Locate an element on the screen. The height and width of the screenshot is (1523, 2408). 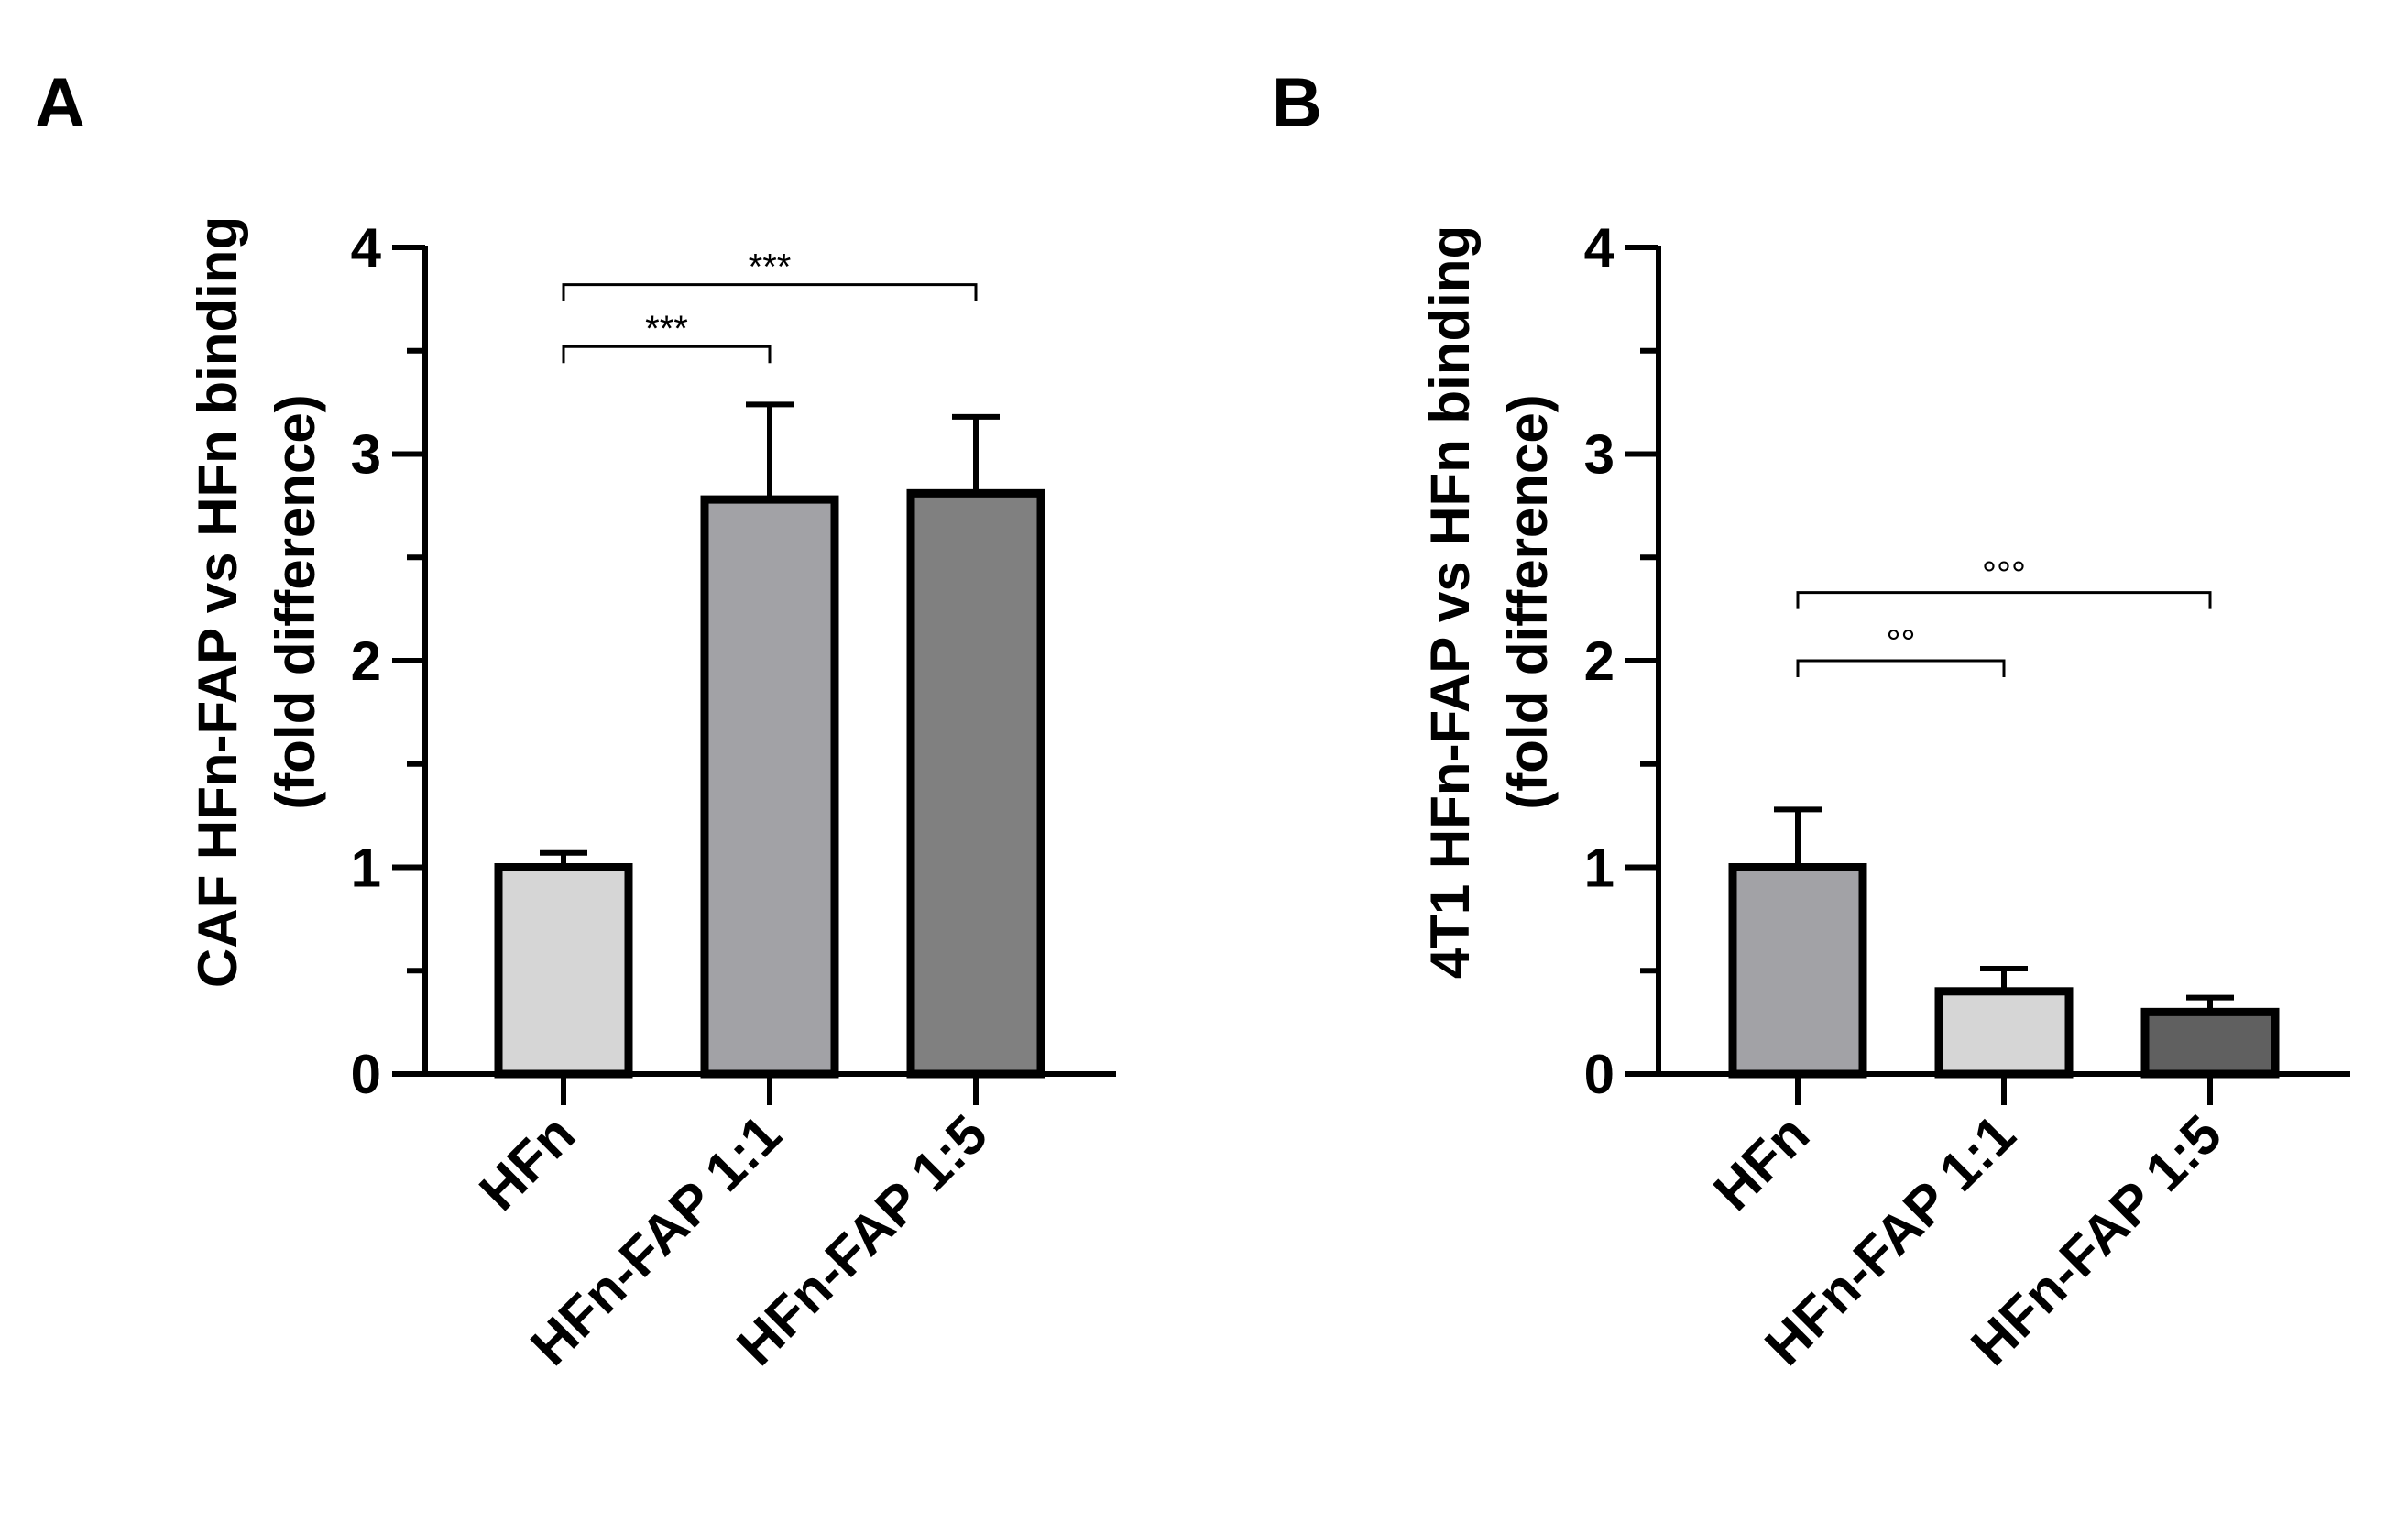
panel-letter-b: B is located at coordinates (1297, 103).